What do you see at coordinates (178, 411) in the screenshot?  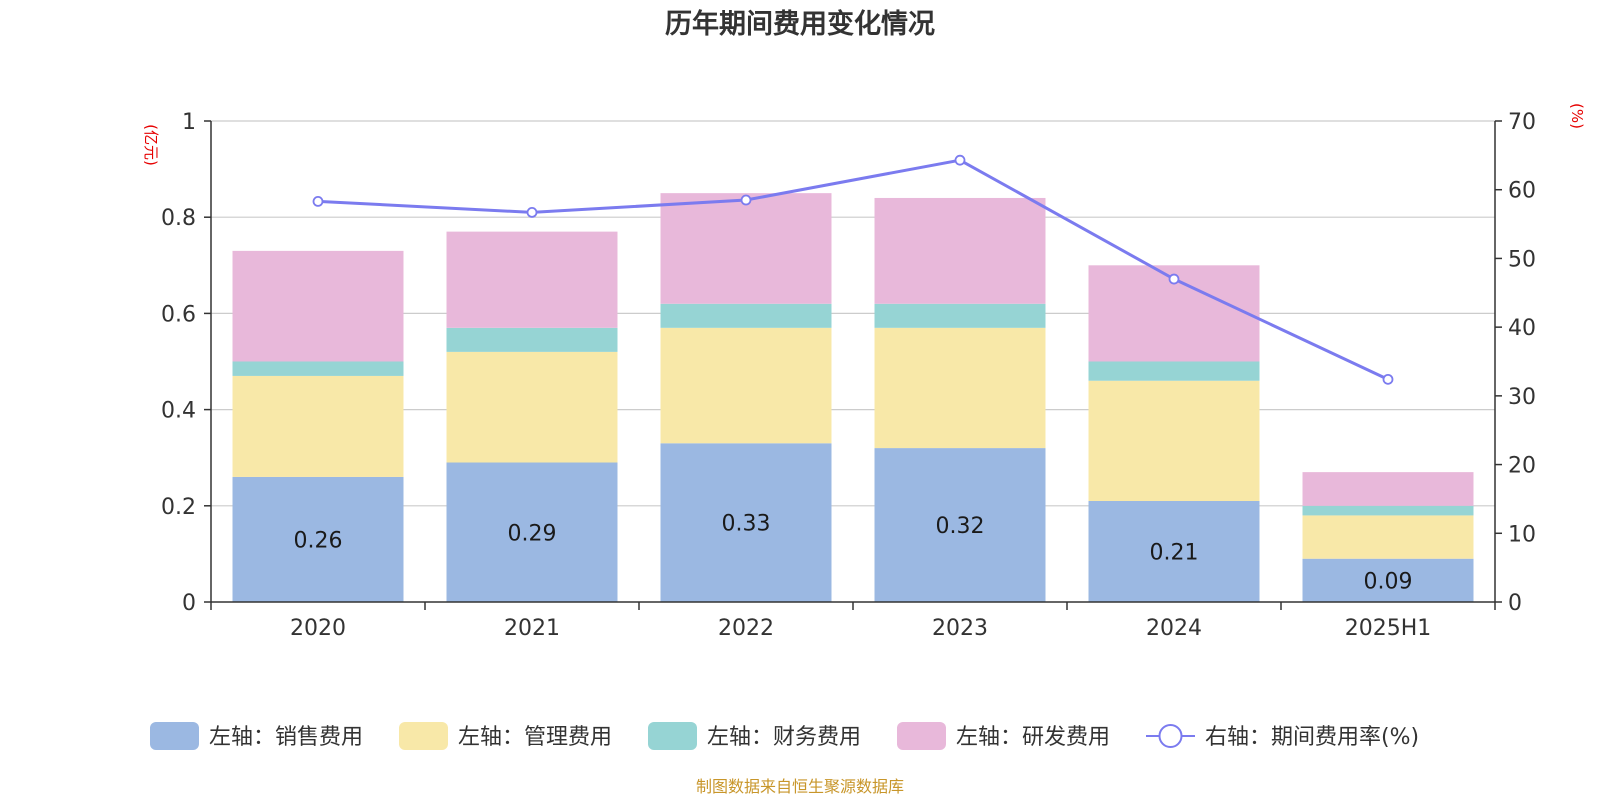 I see `left-tick-label: 0.4` at bounding box center [178, 411].